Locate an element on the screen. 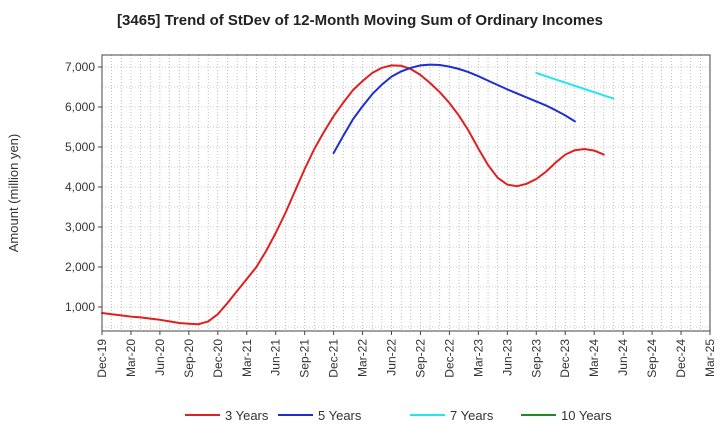 The image size is (720, 440). legend-label-7-years: 7 Years is located at coordinates (472, 415).